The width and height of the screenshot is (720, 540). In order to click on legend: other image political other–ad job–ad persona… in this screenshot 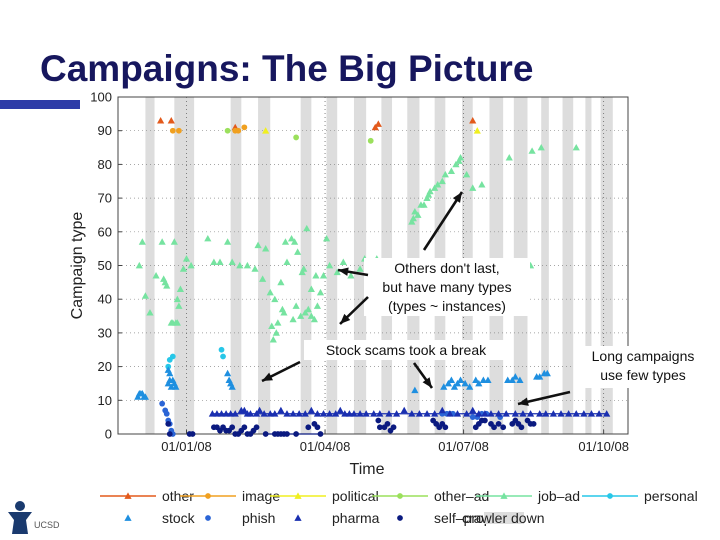, I will do `click(399, 507)`.